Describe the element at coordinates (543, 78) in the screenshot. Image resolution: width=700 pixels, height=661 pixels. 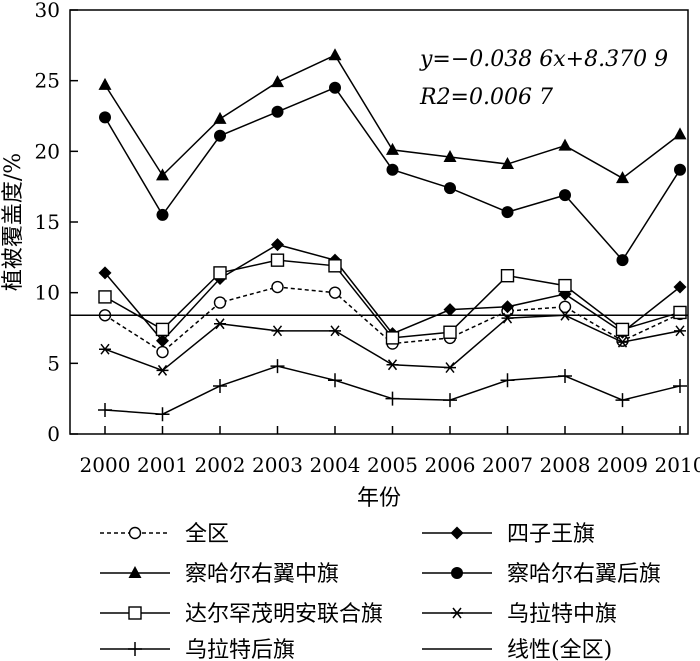
I see `regression-annotation: y=−0.038 6x+8.370 9 R2=0.006 7` at that location.